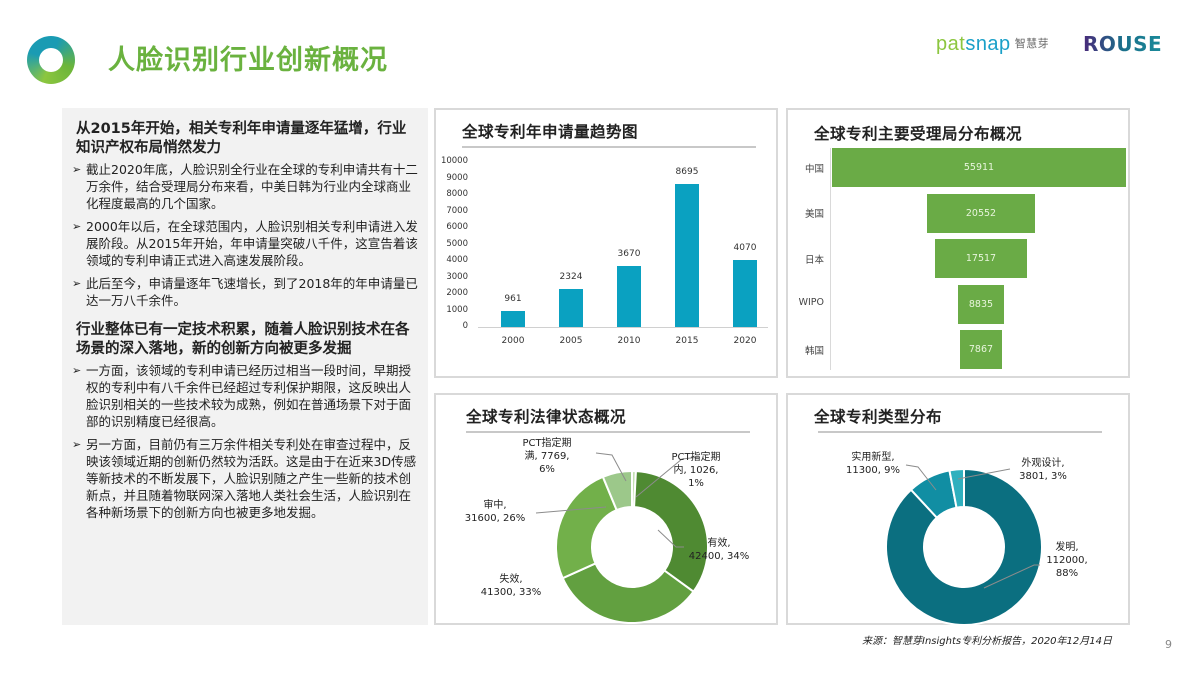  What do you see at coordinates (546, 417) in the screenshot?
I see `chart-title: 全球专利法律状态概况` at bounding box center [546, 417].